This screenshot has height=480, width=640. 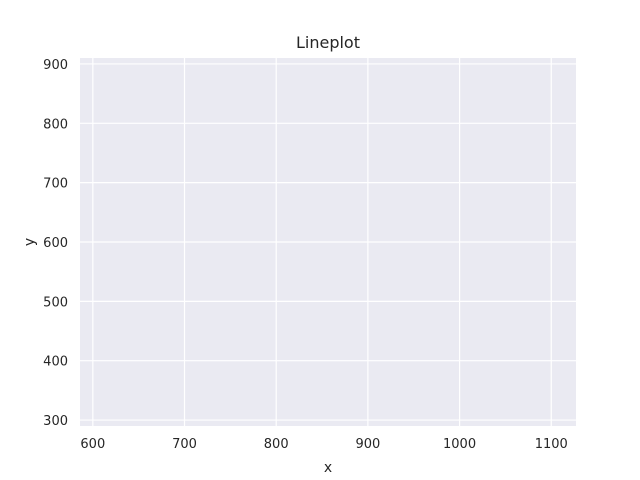 What do you see at coordinates (55, 65) in the screenshot?
I see `y-tick-label: 900` at bounding box center [55, 65].